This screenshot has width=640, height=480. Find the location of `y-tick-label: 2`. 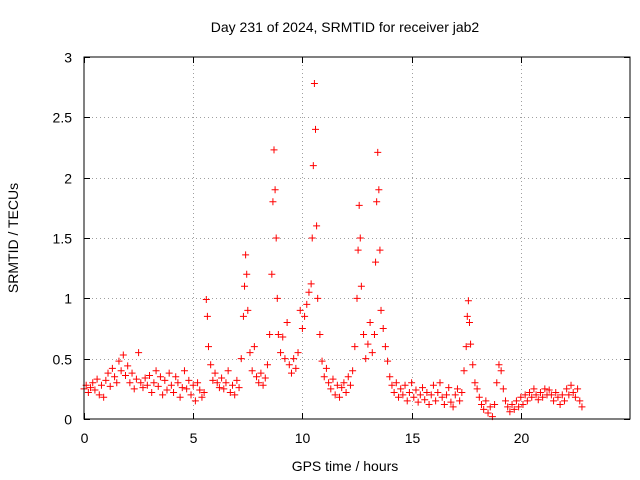

y-tick-label: 2 is located at coordinates (68, 179).